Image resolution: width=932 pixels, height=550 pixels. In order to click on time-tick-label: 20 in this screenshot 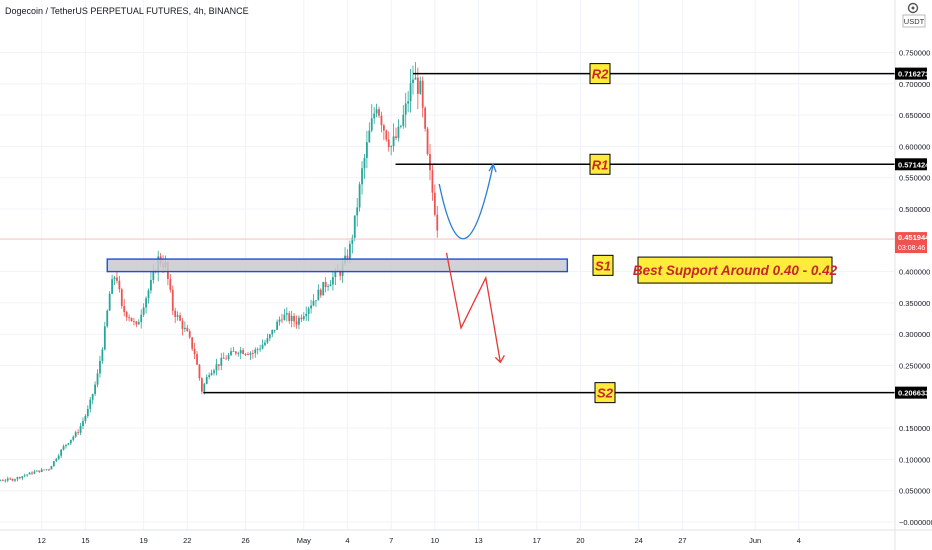, I will do `click(580, 540)`.